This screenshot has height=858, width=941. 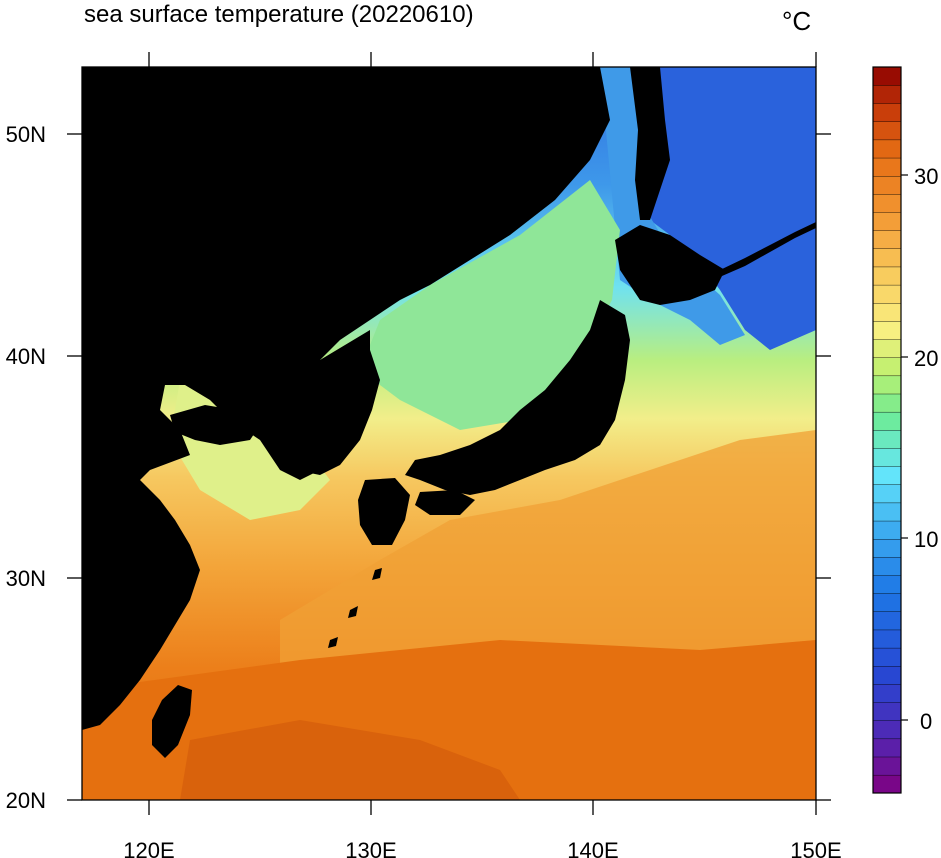 I want to click on lat-label-40n: 40N, so click(x=26, y=356).